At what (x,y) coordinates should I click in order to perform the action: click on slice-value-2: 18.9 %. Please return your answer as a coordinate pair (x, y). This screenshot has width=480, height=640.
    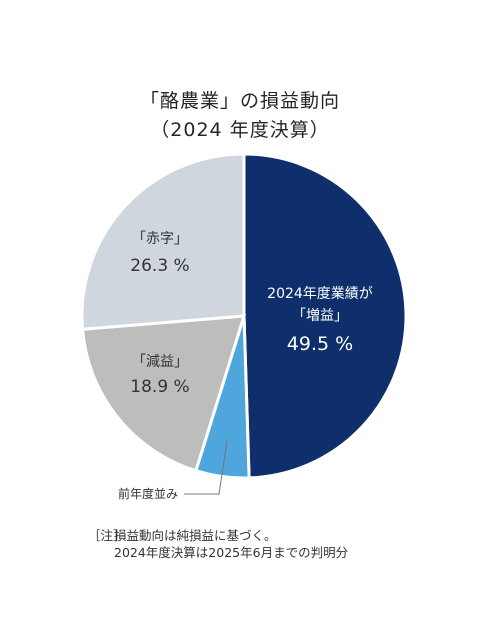
    Looking at the image, I should click on (159, 387).